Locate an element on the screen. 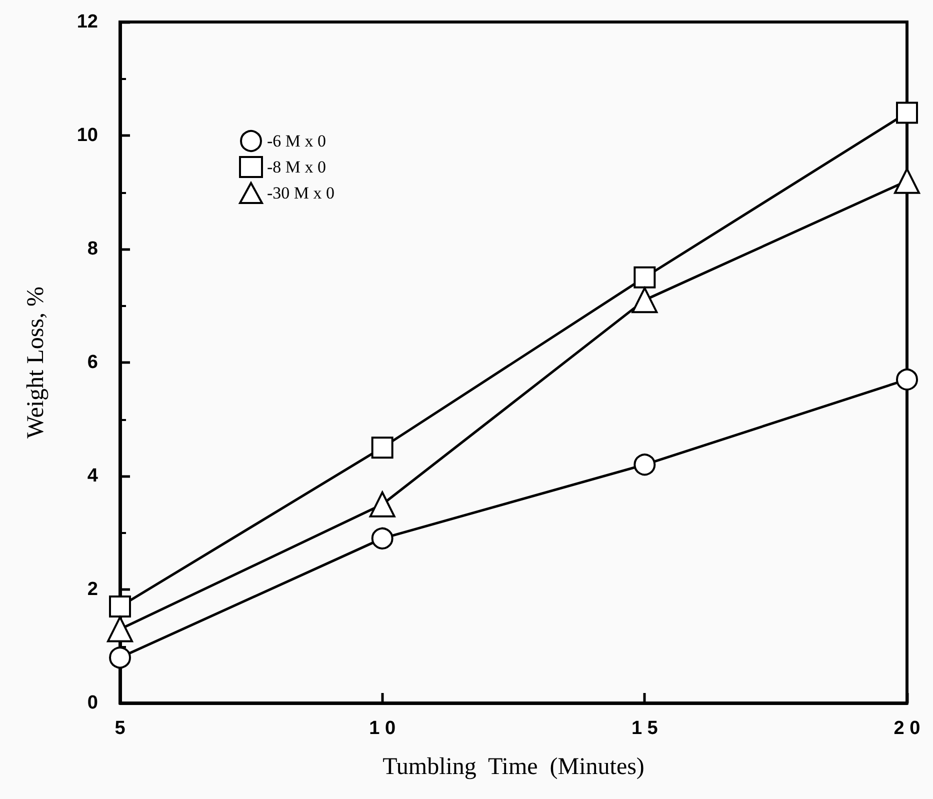 This screenshot has height=799, width=933. y-tick-label: 2 is located at coordinates (92, 589).